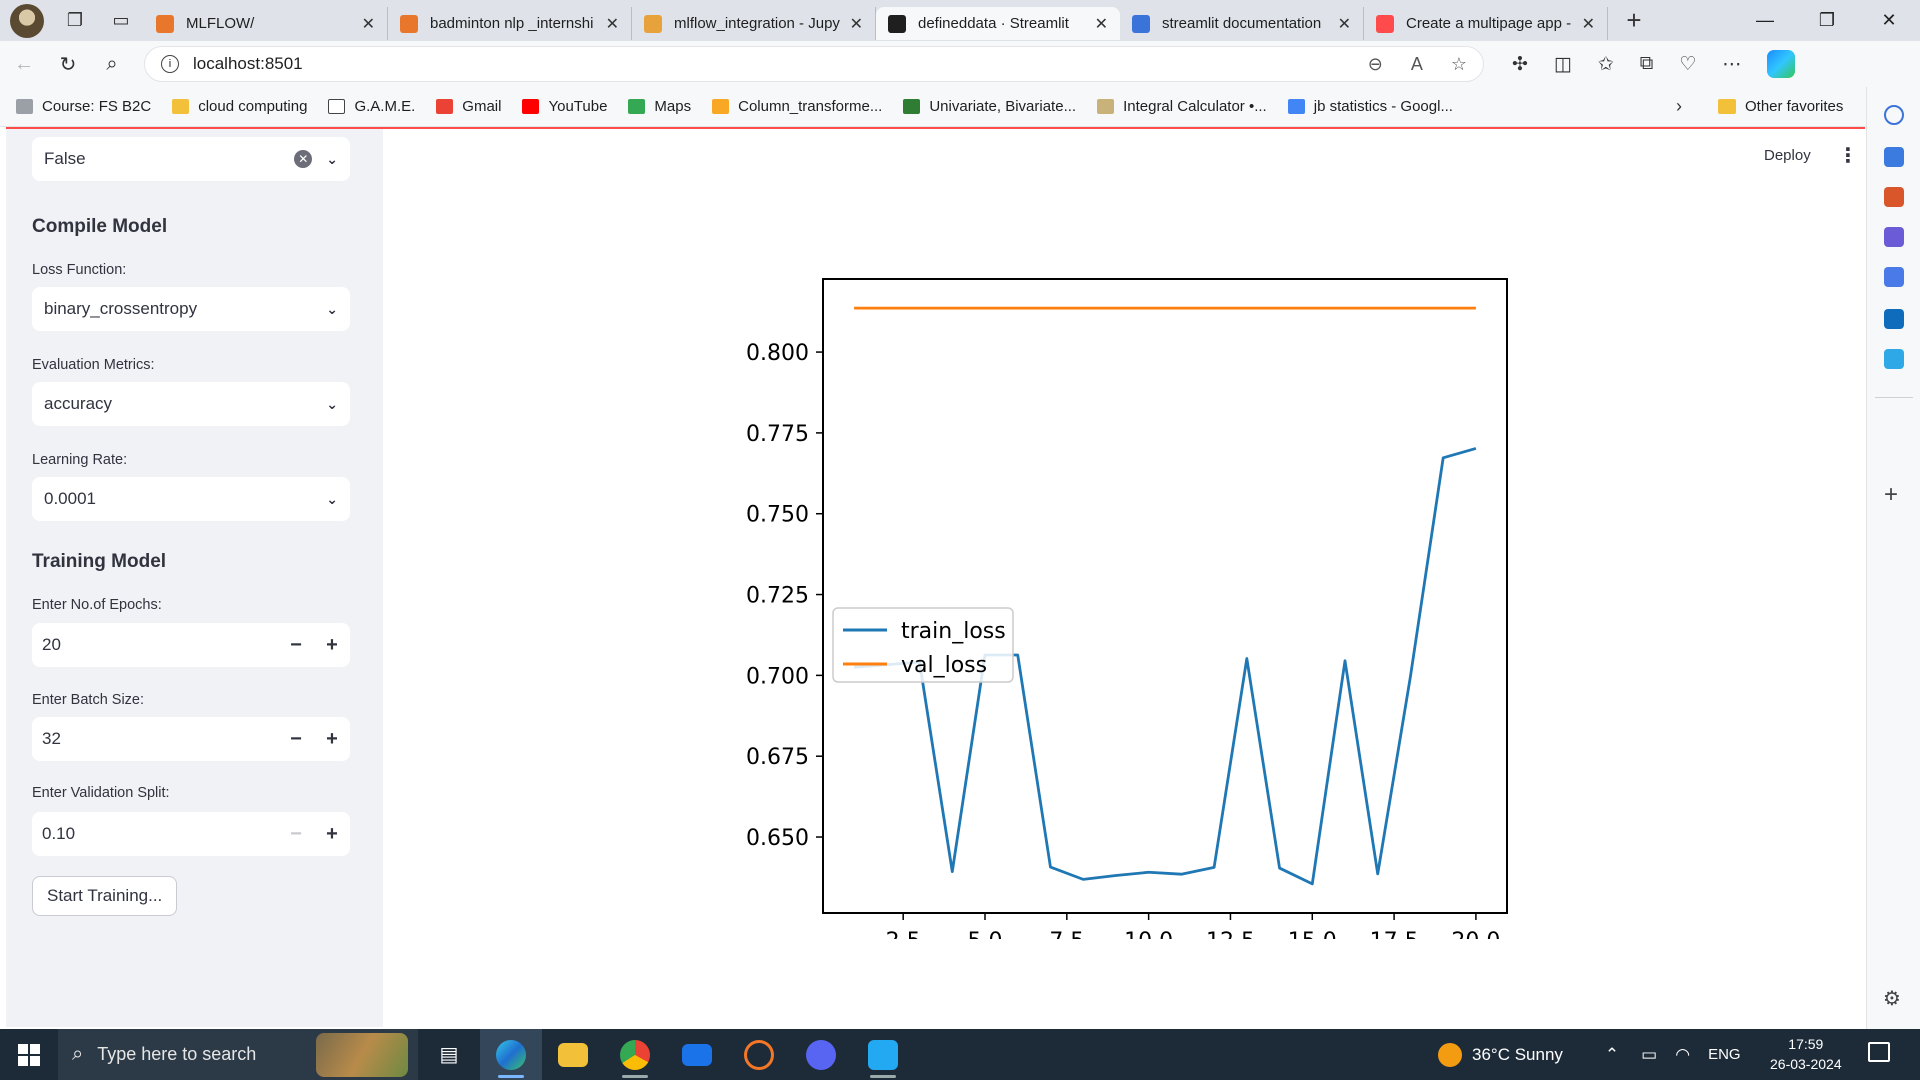  Describe the element at coordinates (573, 1054) in the screenshot. I see `file-explorer-icon` at that location.